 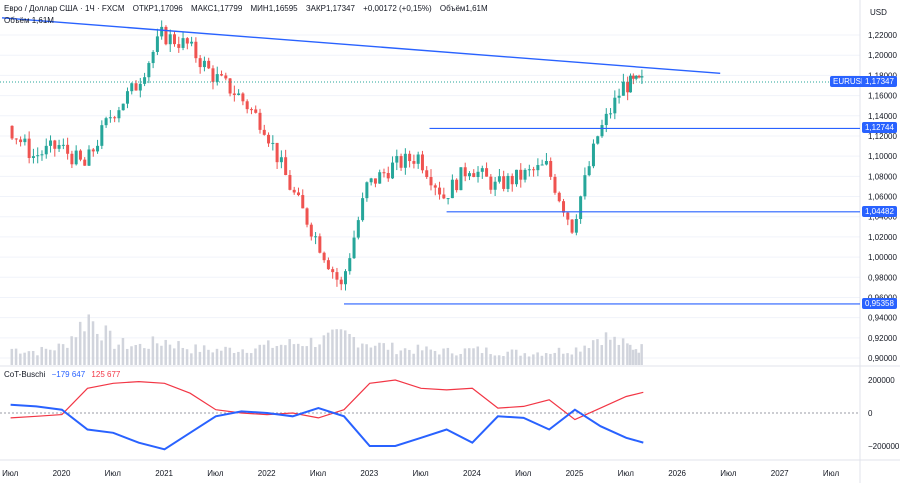 I want to click on time-tick-label: Июл, so click(x=728, y=473).